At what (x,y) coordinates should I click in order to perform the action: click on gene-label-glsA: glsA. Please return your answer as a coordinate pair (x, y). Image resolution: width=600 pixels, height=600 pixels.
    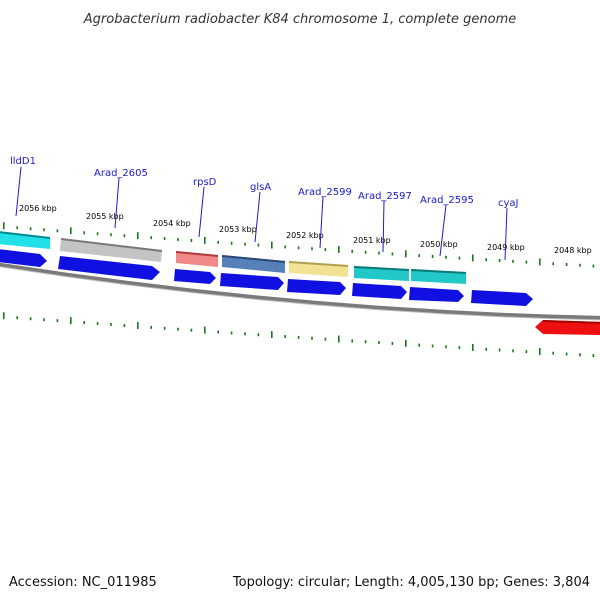
    Looking at the image, I should click on (260, 187).